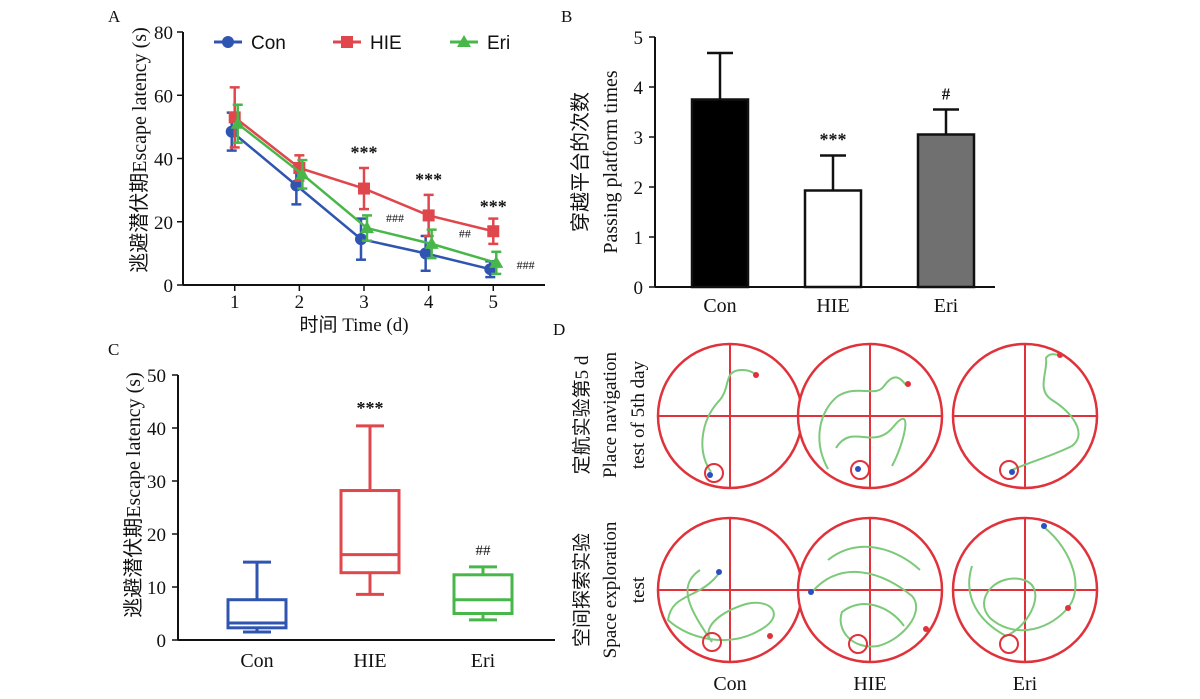 The height and width of the screenshot is (699, 1200). I want to click on y-tick-label: 3, so click(639, 138).